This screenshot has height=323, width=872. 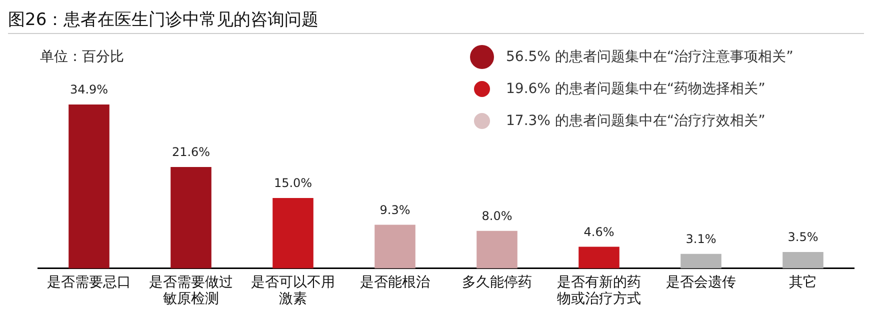 What do you see at coordinates (497, 215) in the screenshot?
I see `data-label: 8.0%` at bounding box center [497, 215].